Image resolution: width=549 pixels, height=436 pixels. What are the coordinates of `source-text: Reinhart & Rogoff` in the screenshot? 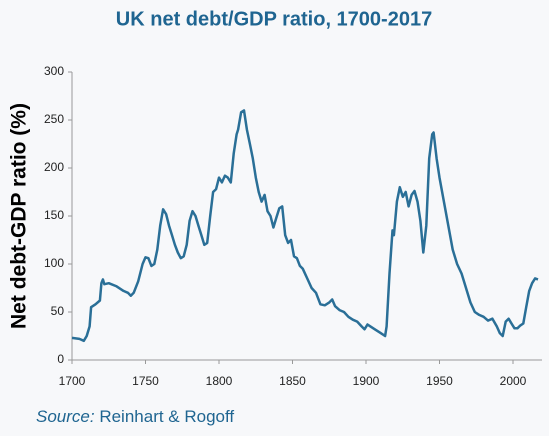 It's located at (166, 416).